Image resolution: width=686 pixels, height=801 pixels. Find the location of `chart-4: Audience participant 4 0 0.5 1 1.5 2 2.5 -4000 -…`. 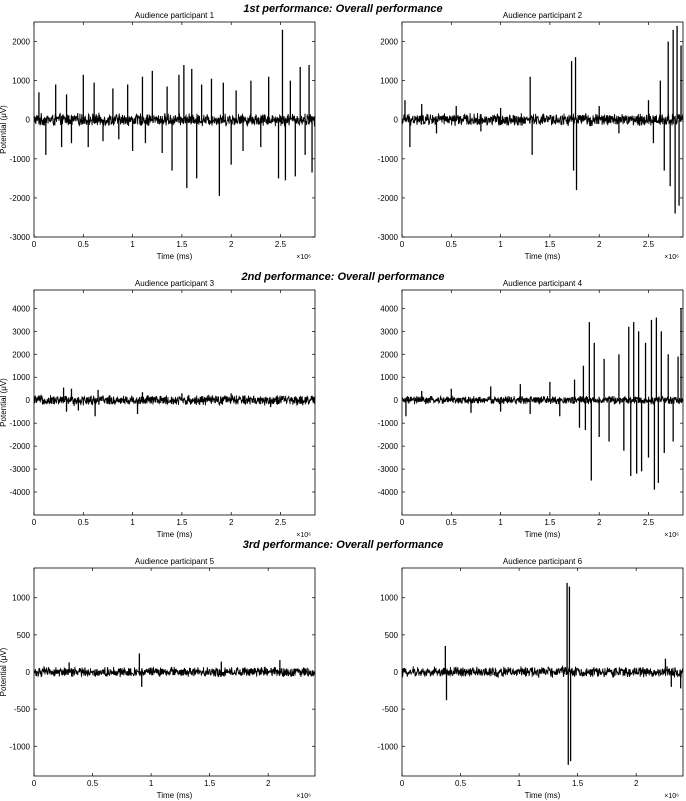

chart-4: Audience participant 4 0 0.5 1 1.5 2 2.5 -4000 -… is located at coordinates (531, 409).